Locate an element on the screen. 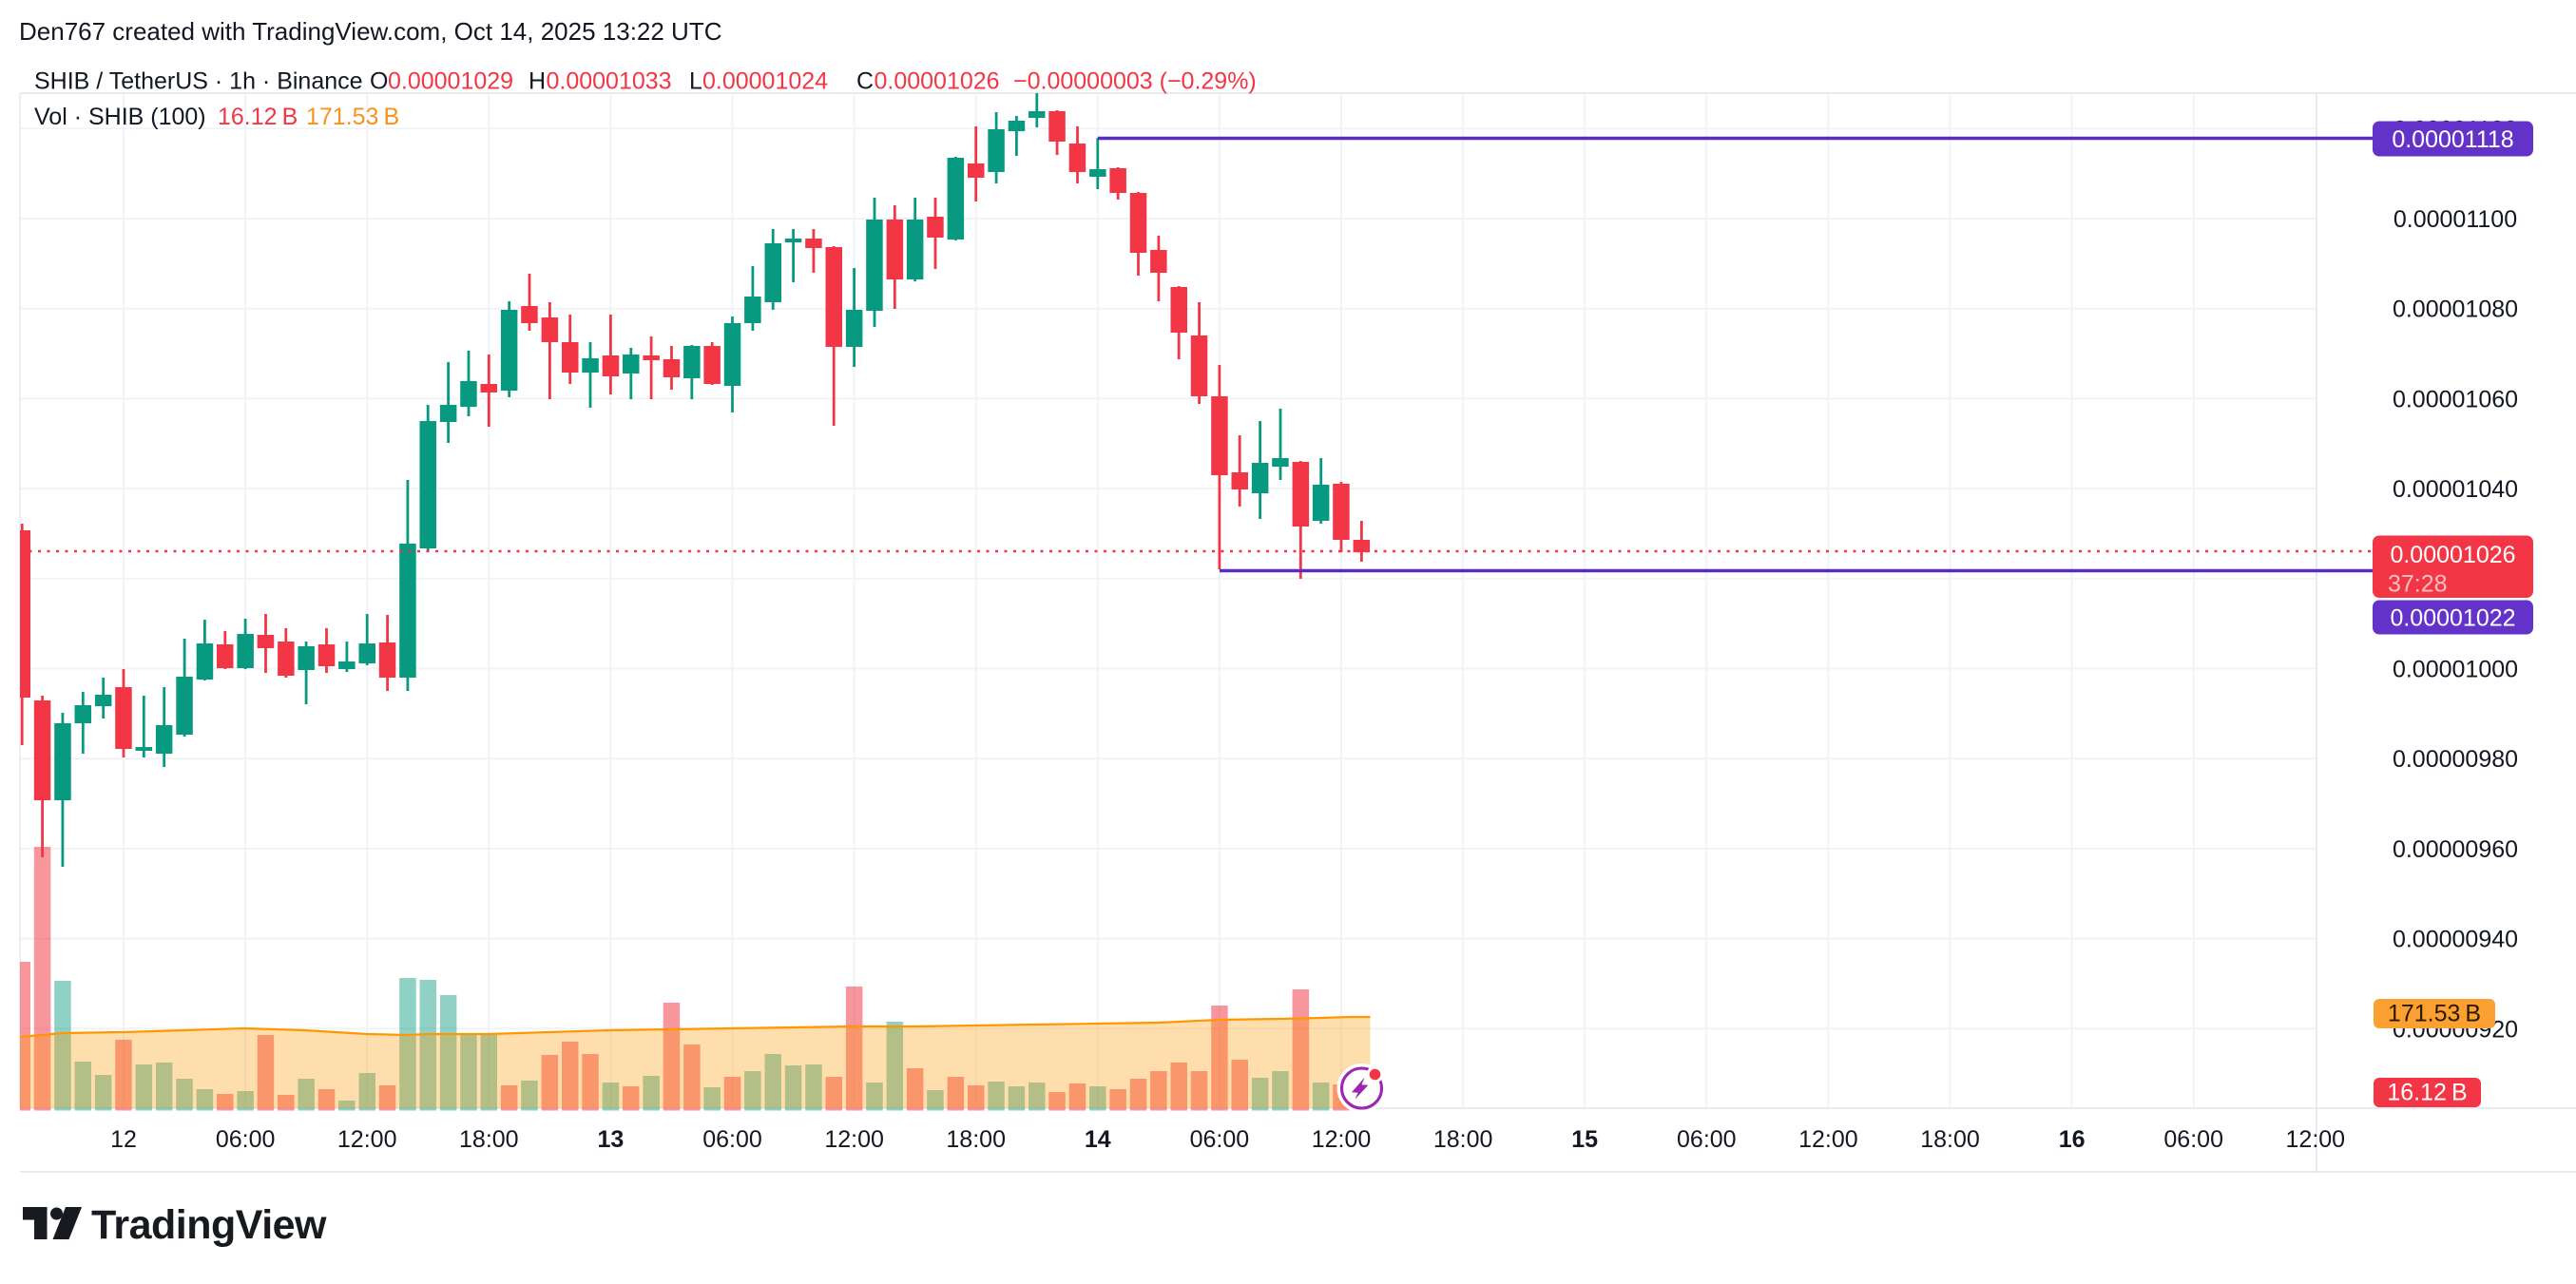 The height and width of the screenshot is (1284, 2576). svg-text: 0.00001029 is located at coordinates (450, 81).